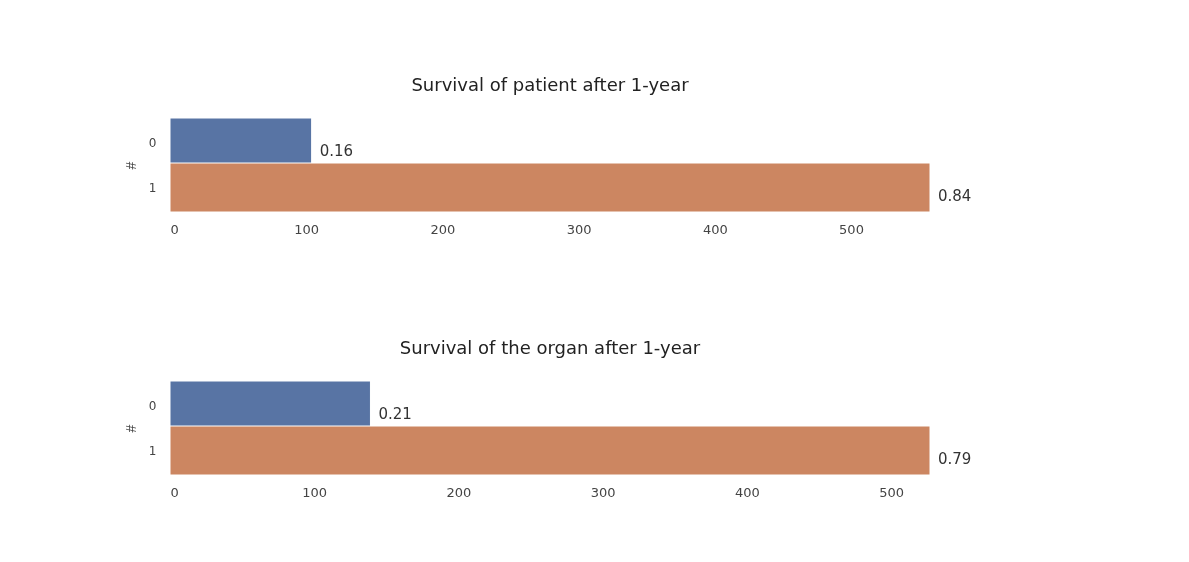 The height and width of the screenshot is (562, 1189). What do you see at coordinates (955, 195) in the screenshot?
I see `annotation: 0.84` at bounding box center [955, 195].